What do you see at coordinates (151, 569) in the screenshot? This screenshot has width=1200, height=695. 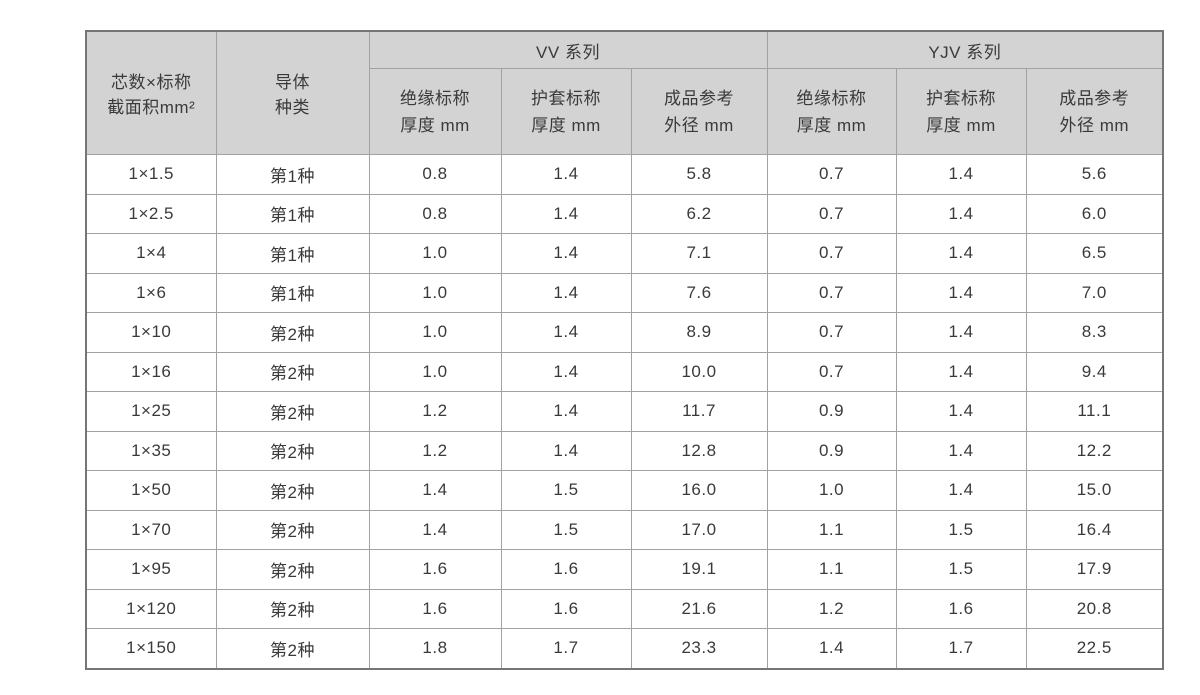 I see `spec-cell: 1×95` at bounding box center [151, 569].